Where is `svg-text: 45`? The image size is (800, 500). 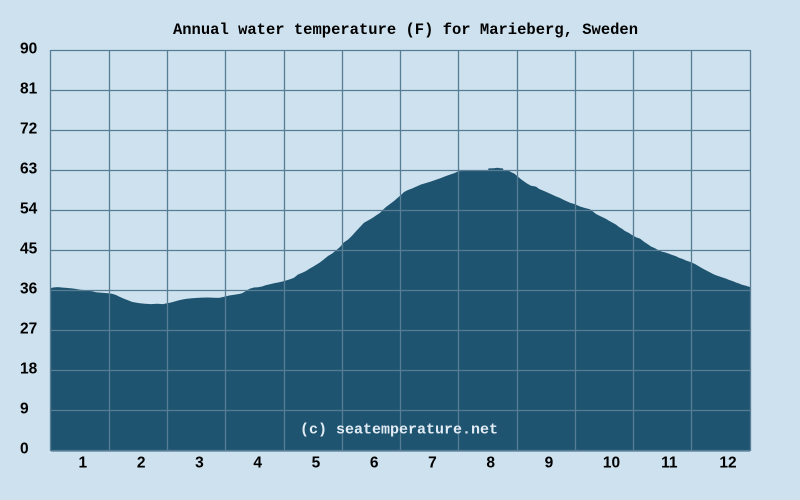
svg-text: 45 is located at coordinates (29, 249).